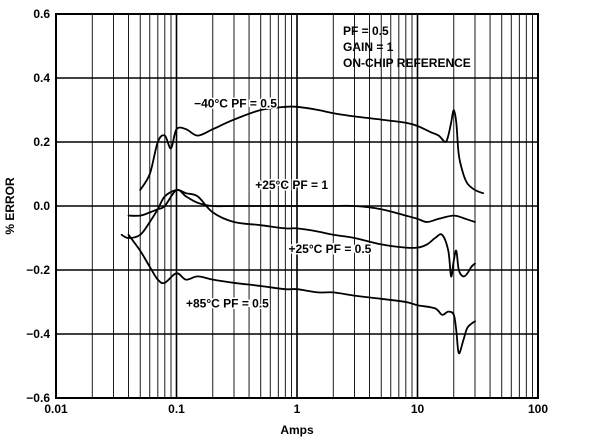 Image resolution: width=608 pixels, height=440 pixels. I want to click on series-label-2: +25°C PF = 0.5, so click(330, 249).